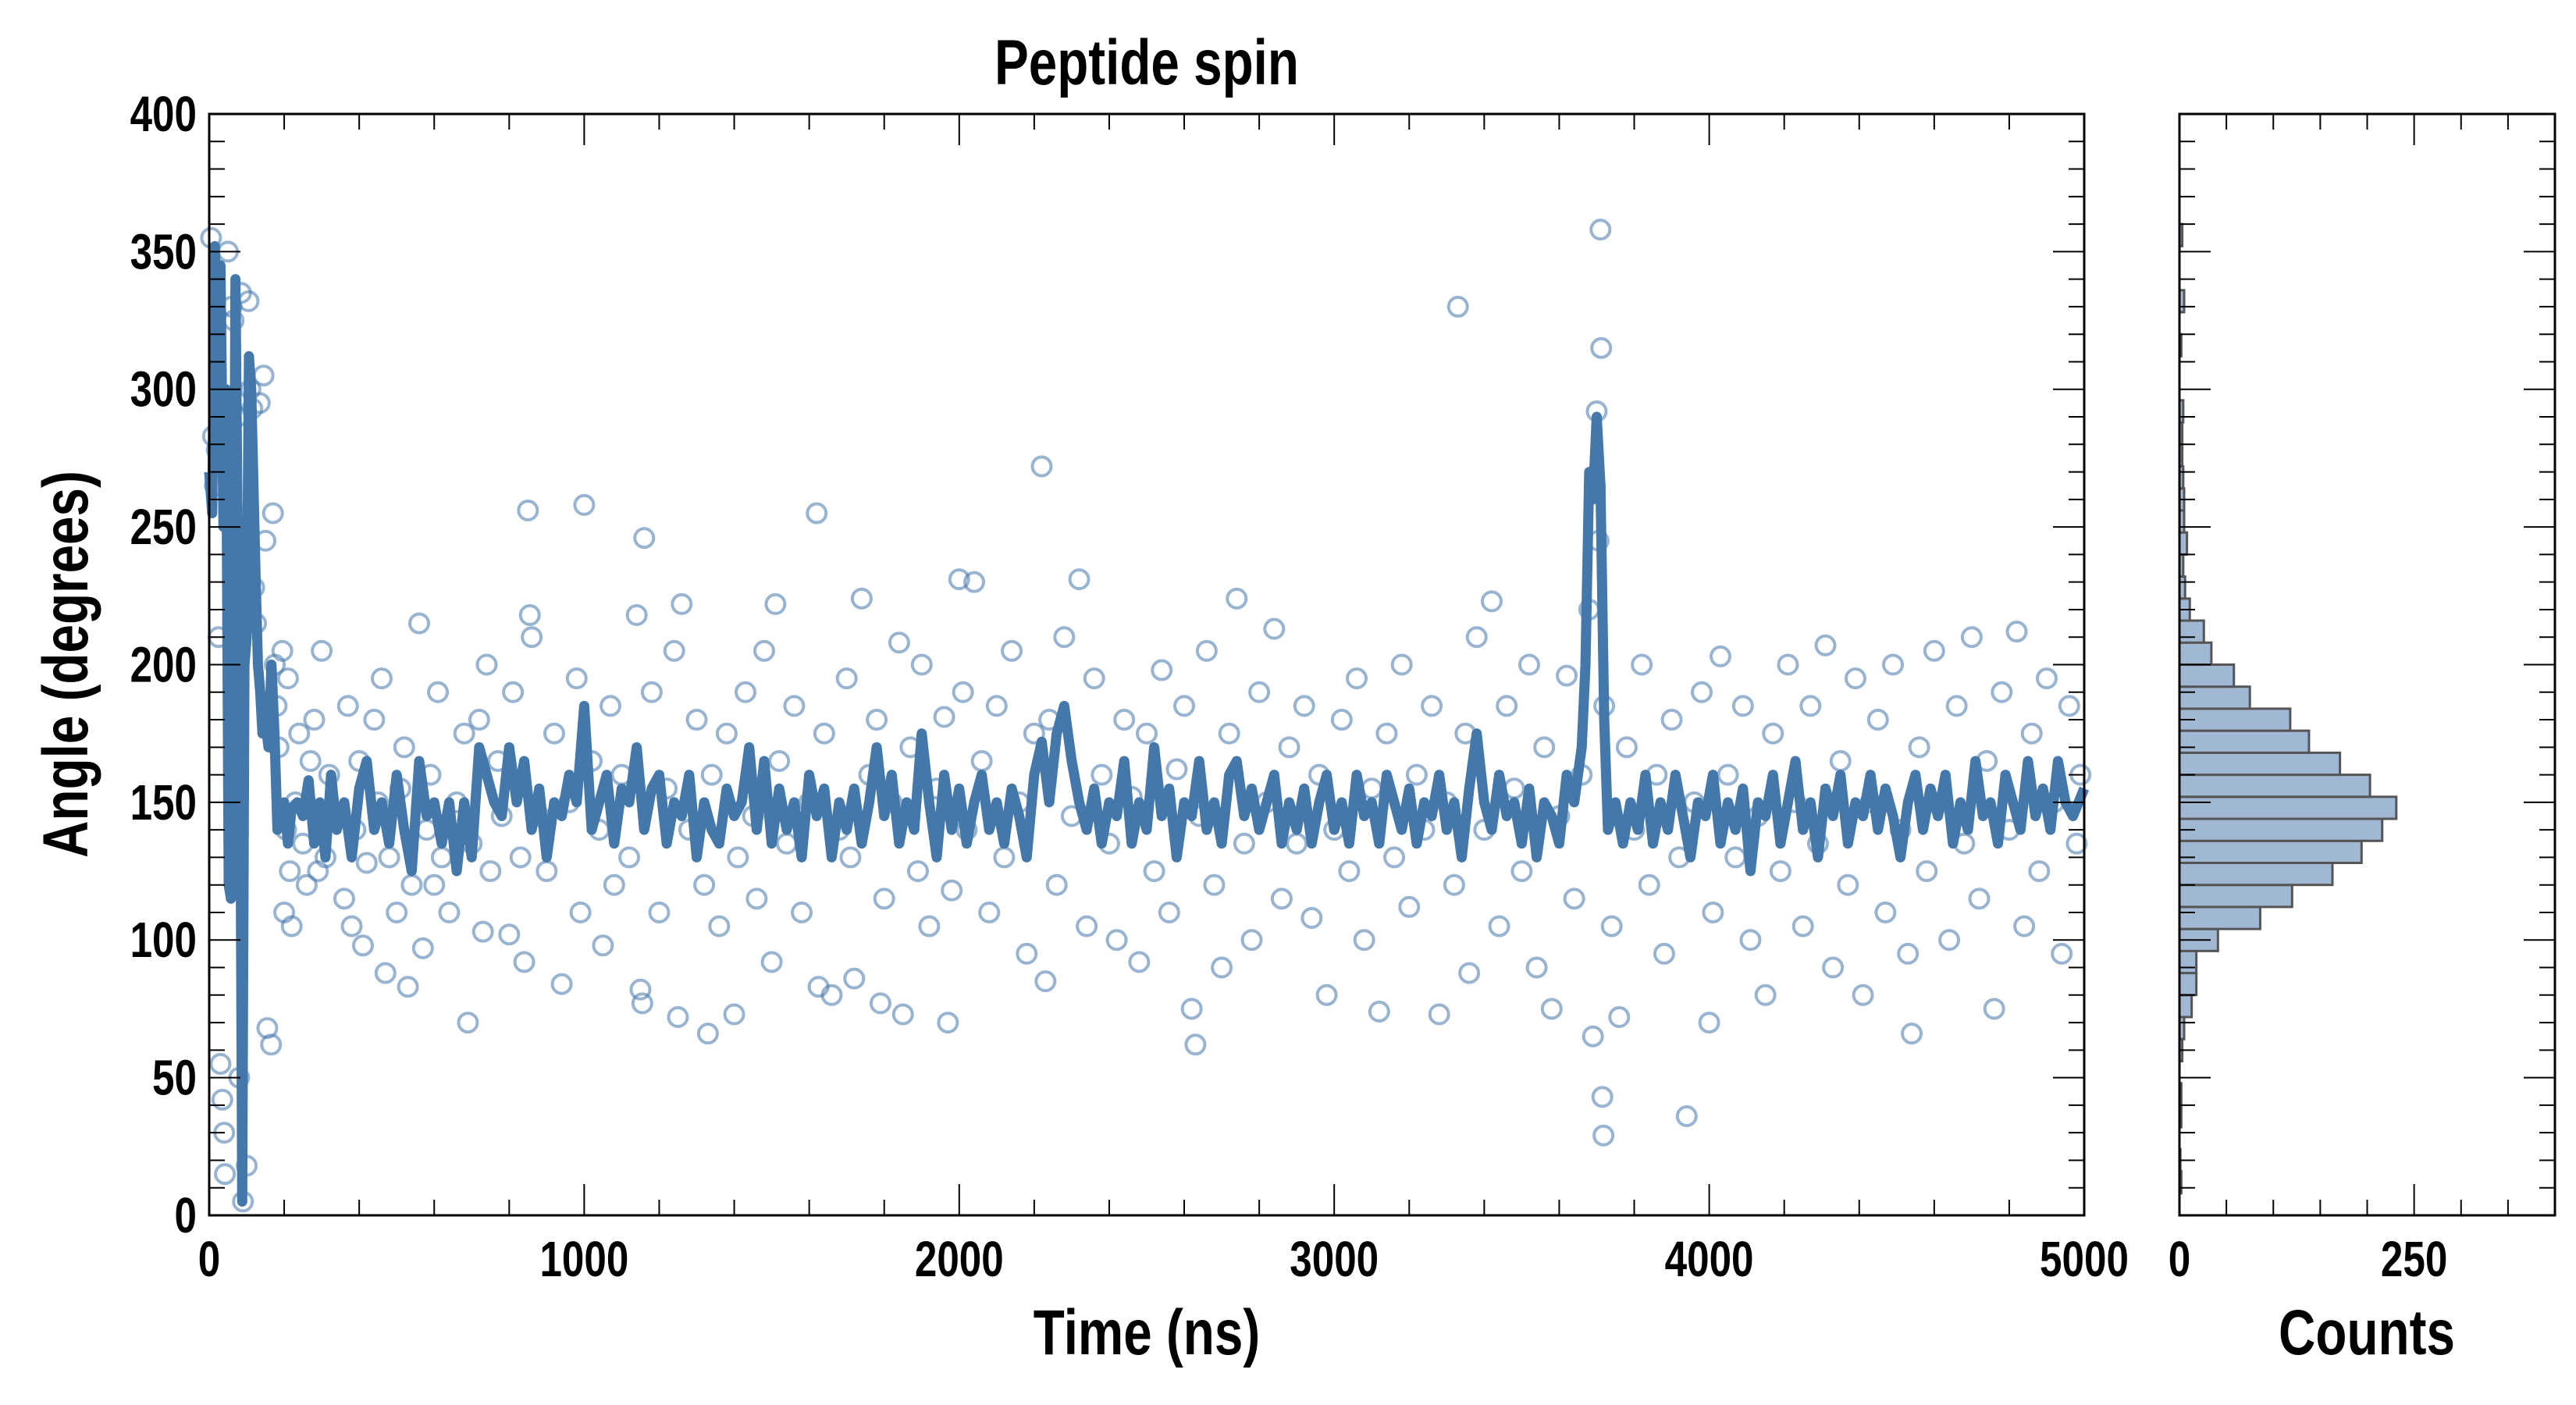 The image size is (2576, 1405). What do you see at coordinates (163, 528) in the screenshot?
I see `y-tick-label: 250` at bounding box center [163, 528].